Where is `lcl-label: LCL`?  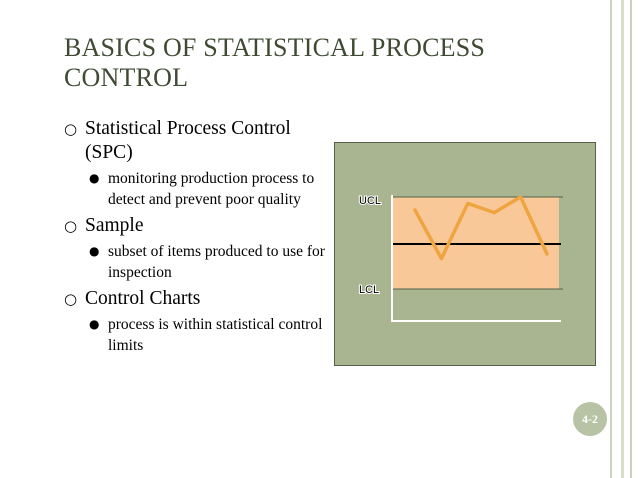 lcl-label: LCL is located at coordinates (369, 290).